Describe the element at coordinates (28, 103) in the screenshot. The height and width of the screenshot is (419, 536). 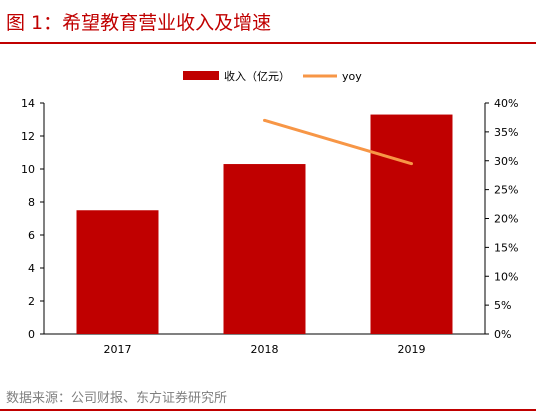
I see `y-tick-label-left: 14` at that location.